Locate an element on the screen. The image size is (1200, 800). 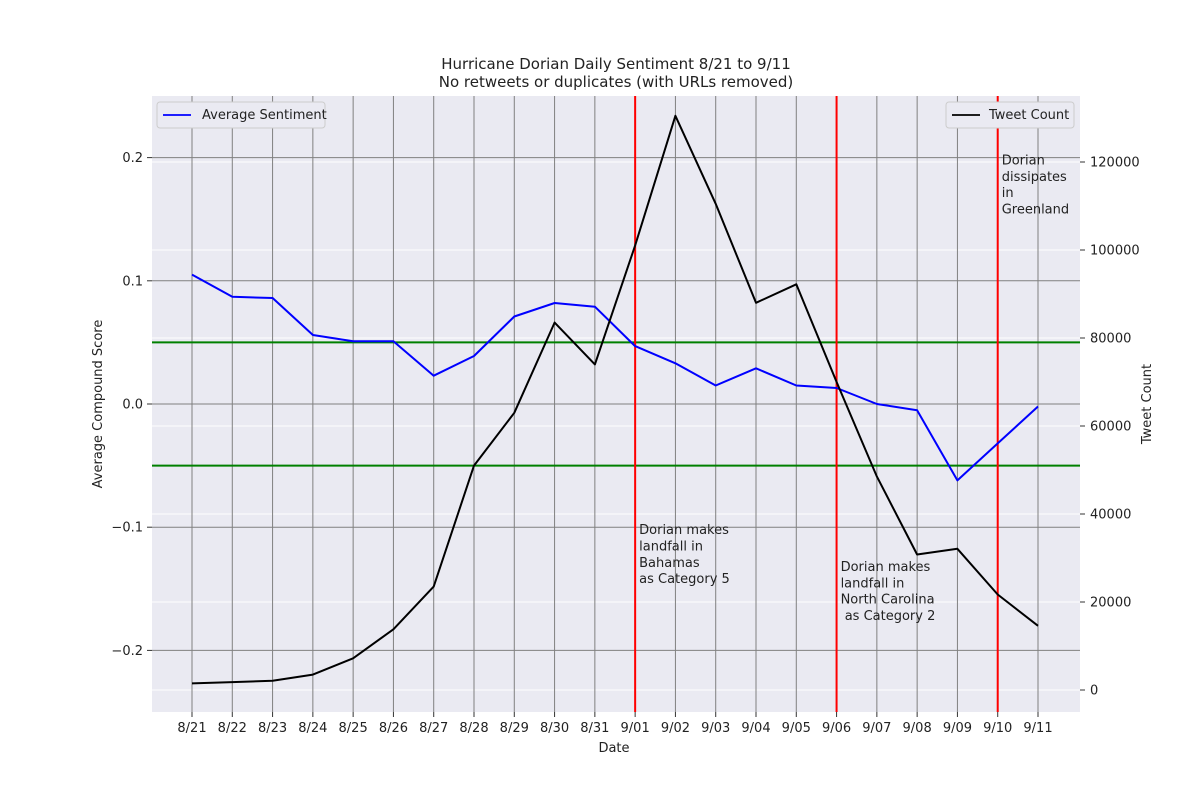
x-axis-label: Date is located at coordinates (613, 748).